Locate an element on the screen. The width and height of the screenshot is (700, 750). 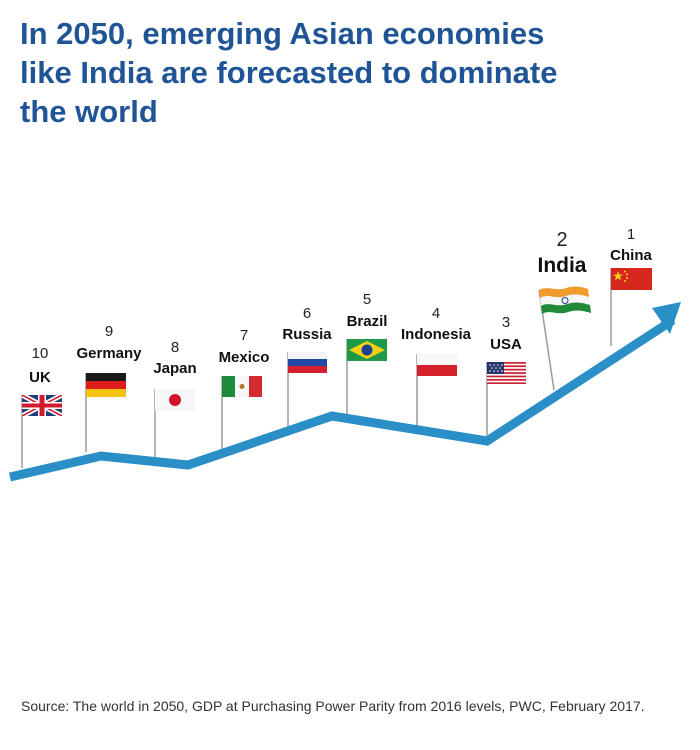
brazil-flag-icon is located at coordinates (367, 350).